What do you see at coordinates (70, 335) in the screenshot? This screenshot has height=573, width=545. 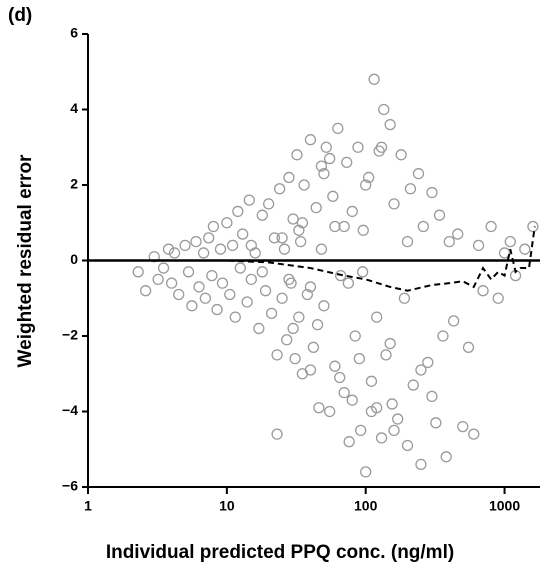 I see `y-tick-label: −2` at bounding box center [70, 335].